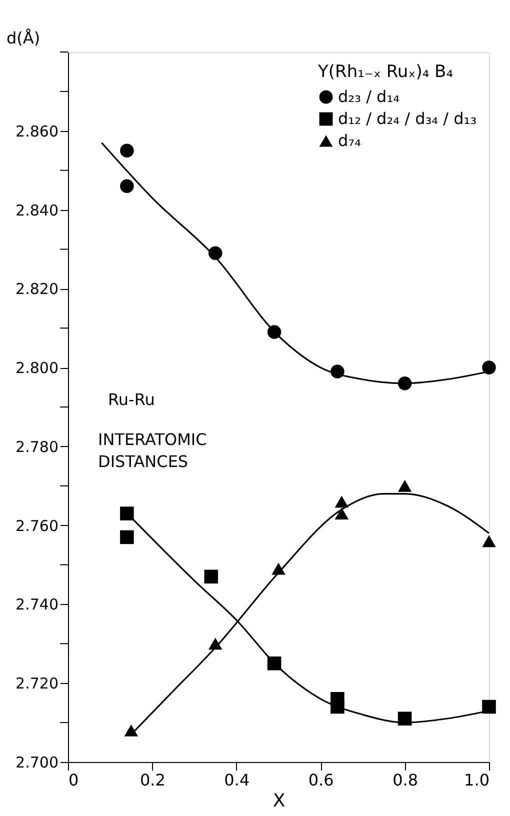 The height and width of the screenshot is (816, 510). I want to click on y-axis-title: d(Å), so click(23, 38).